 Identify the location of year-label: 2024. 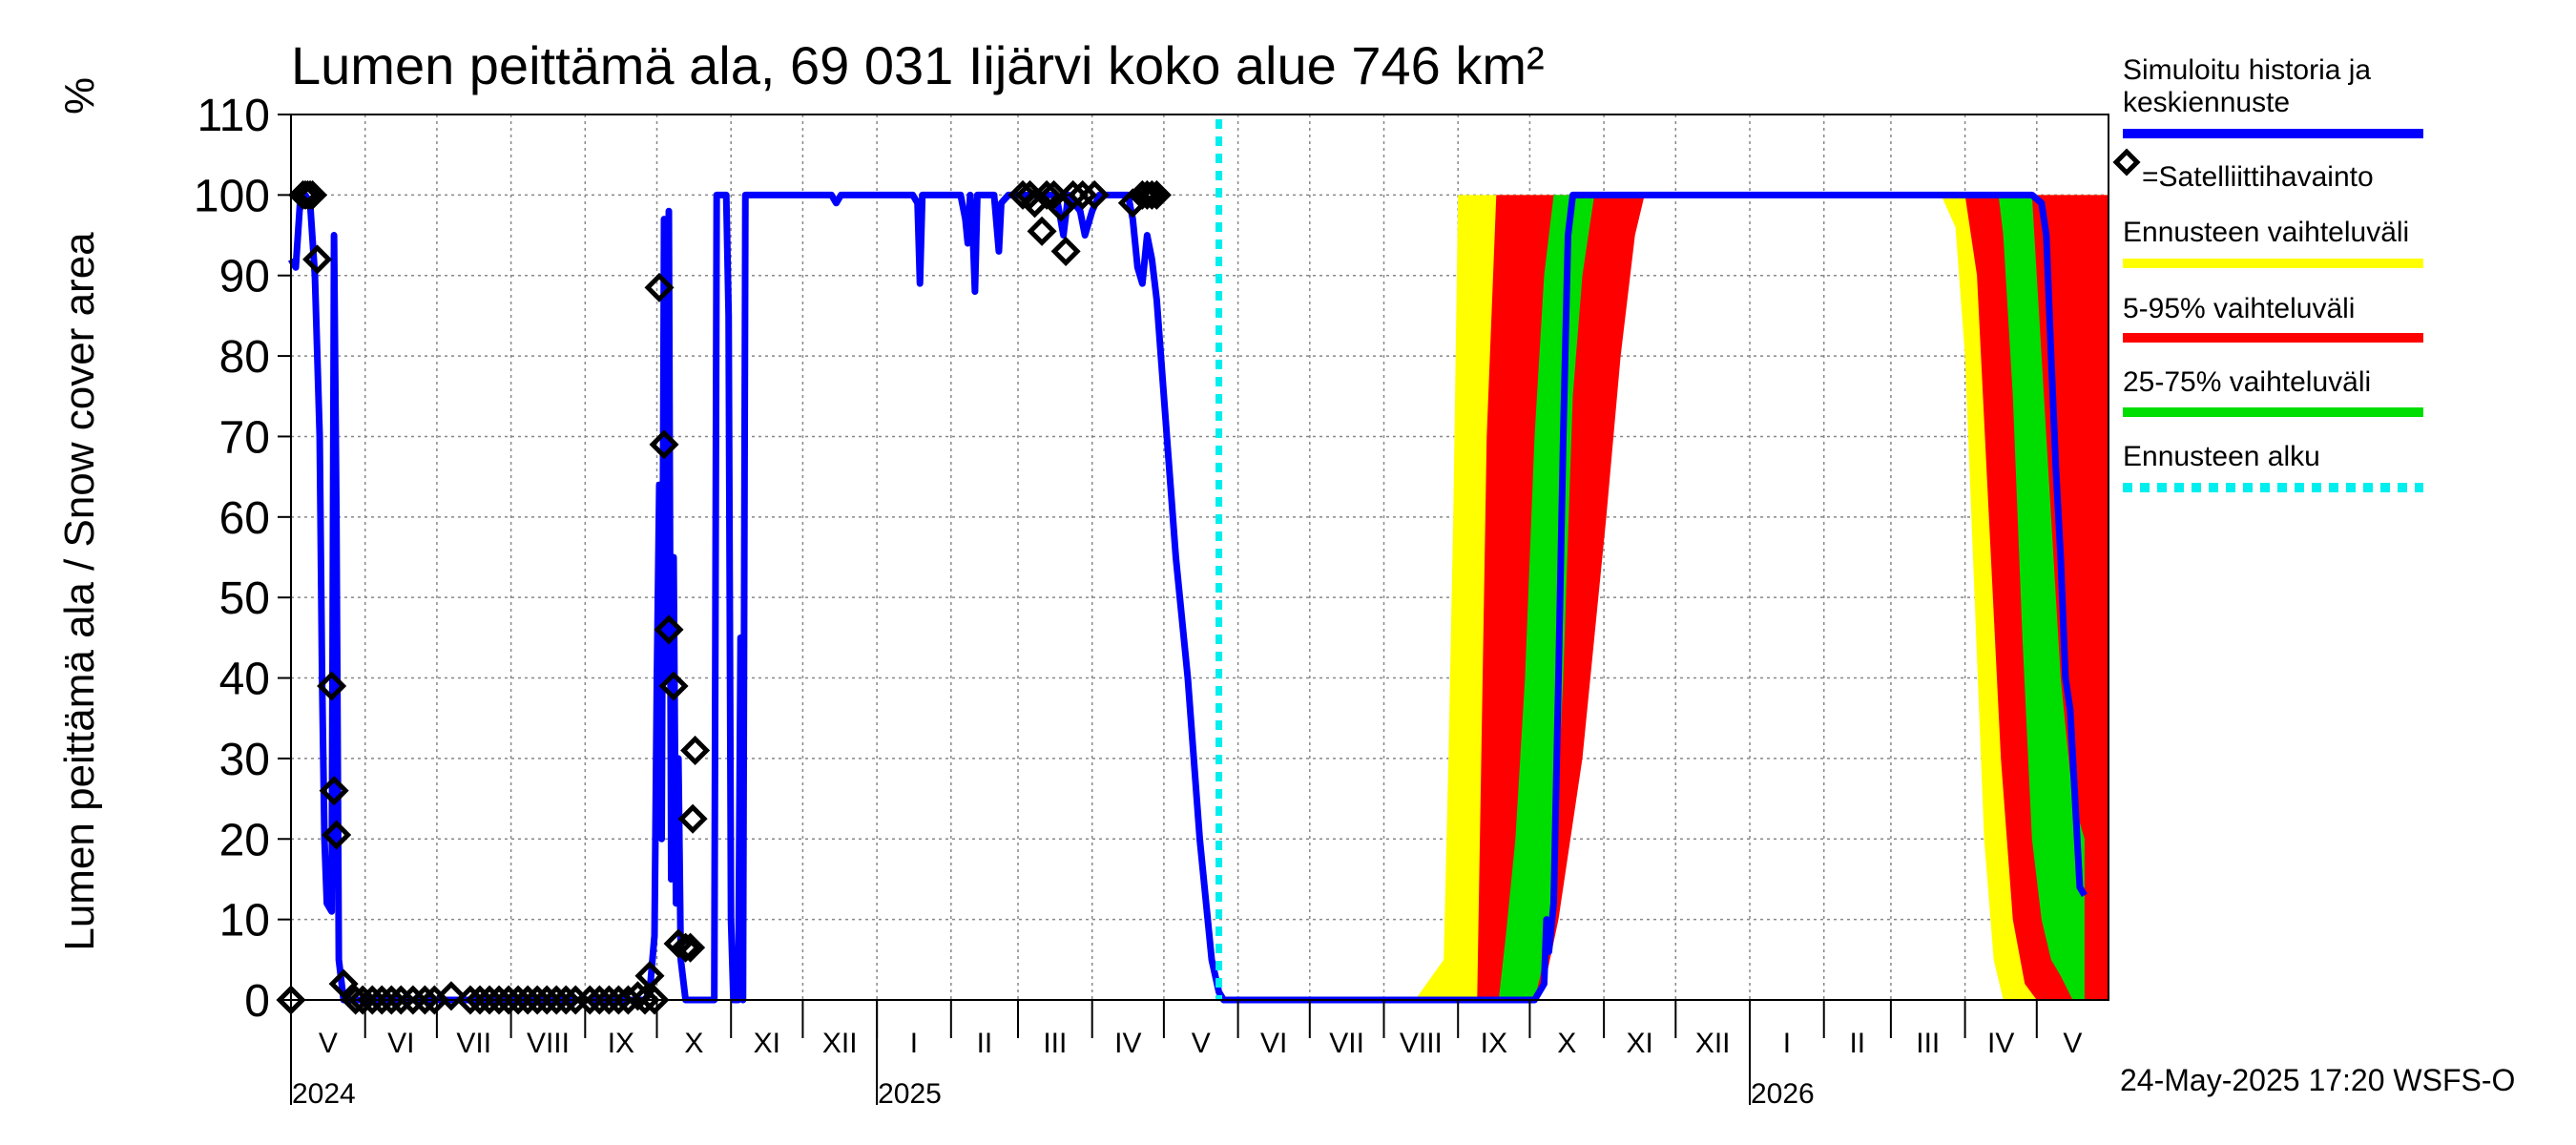
(324, 1094).